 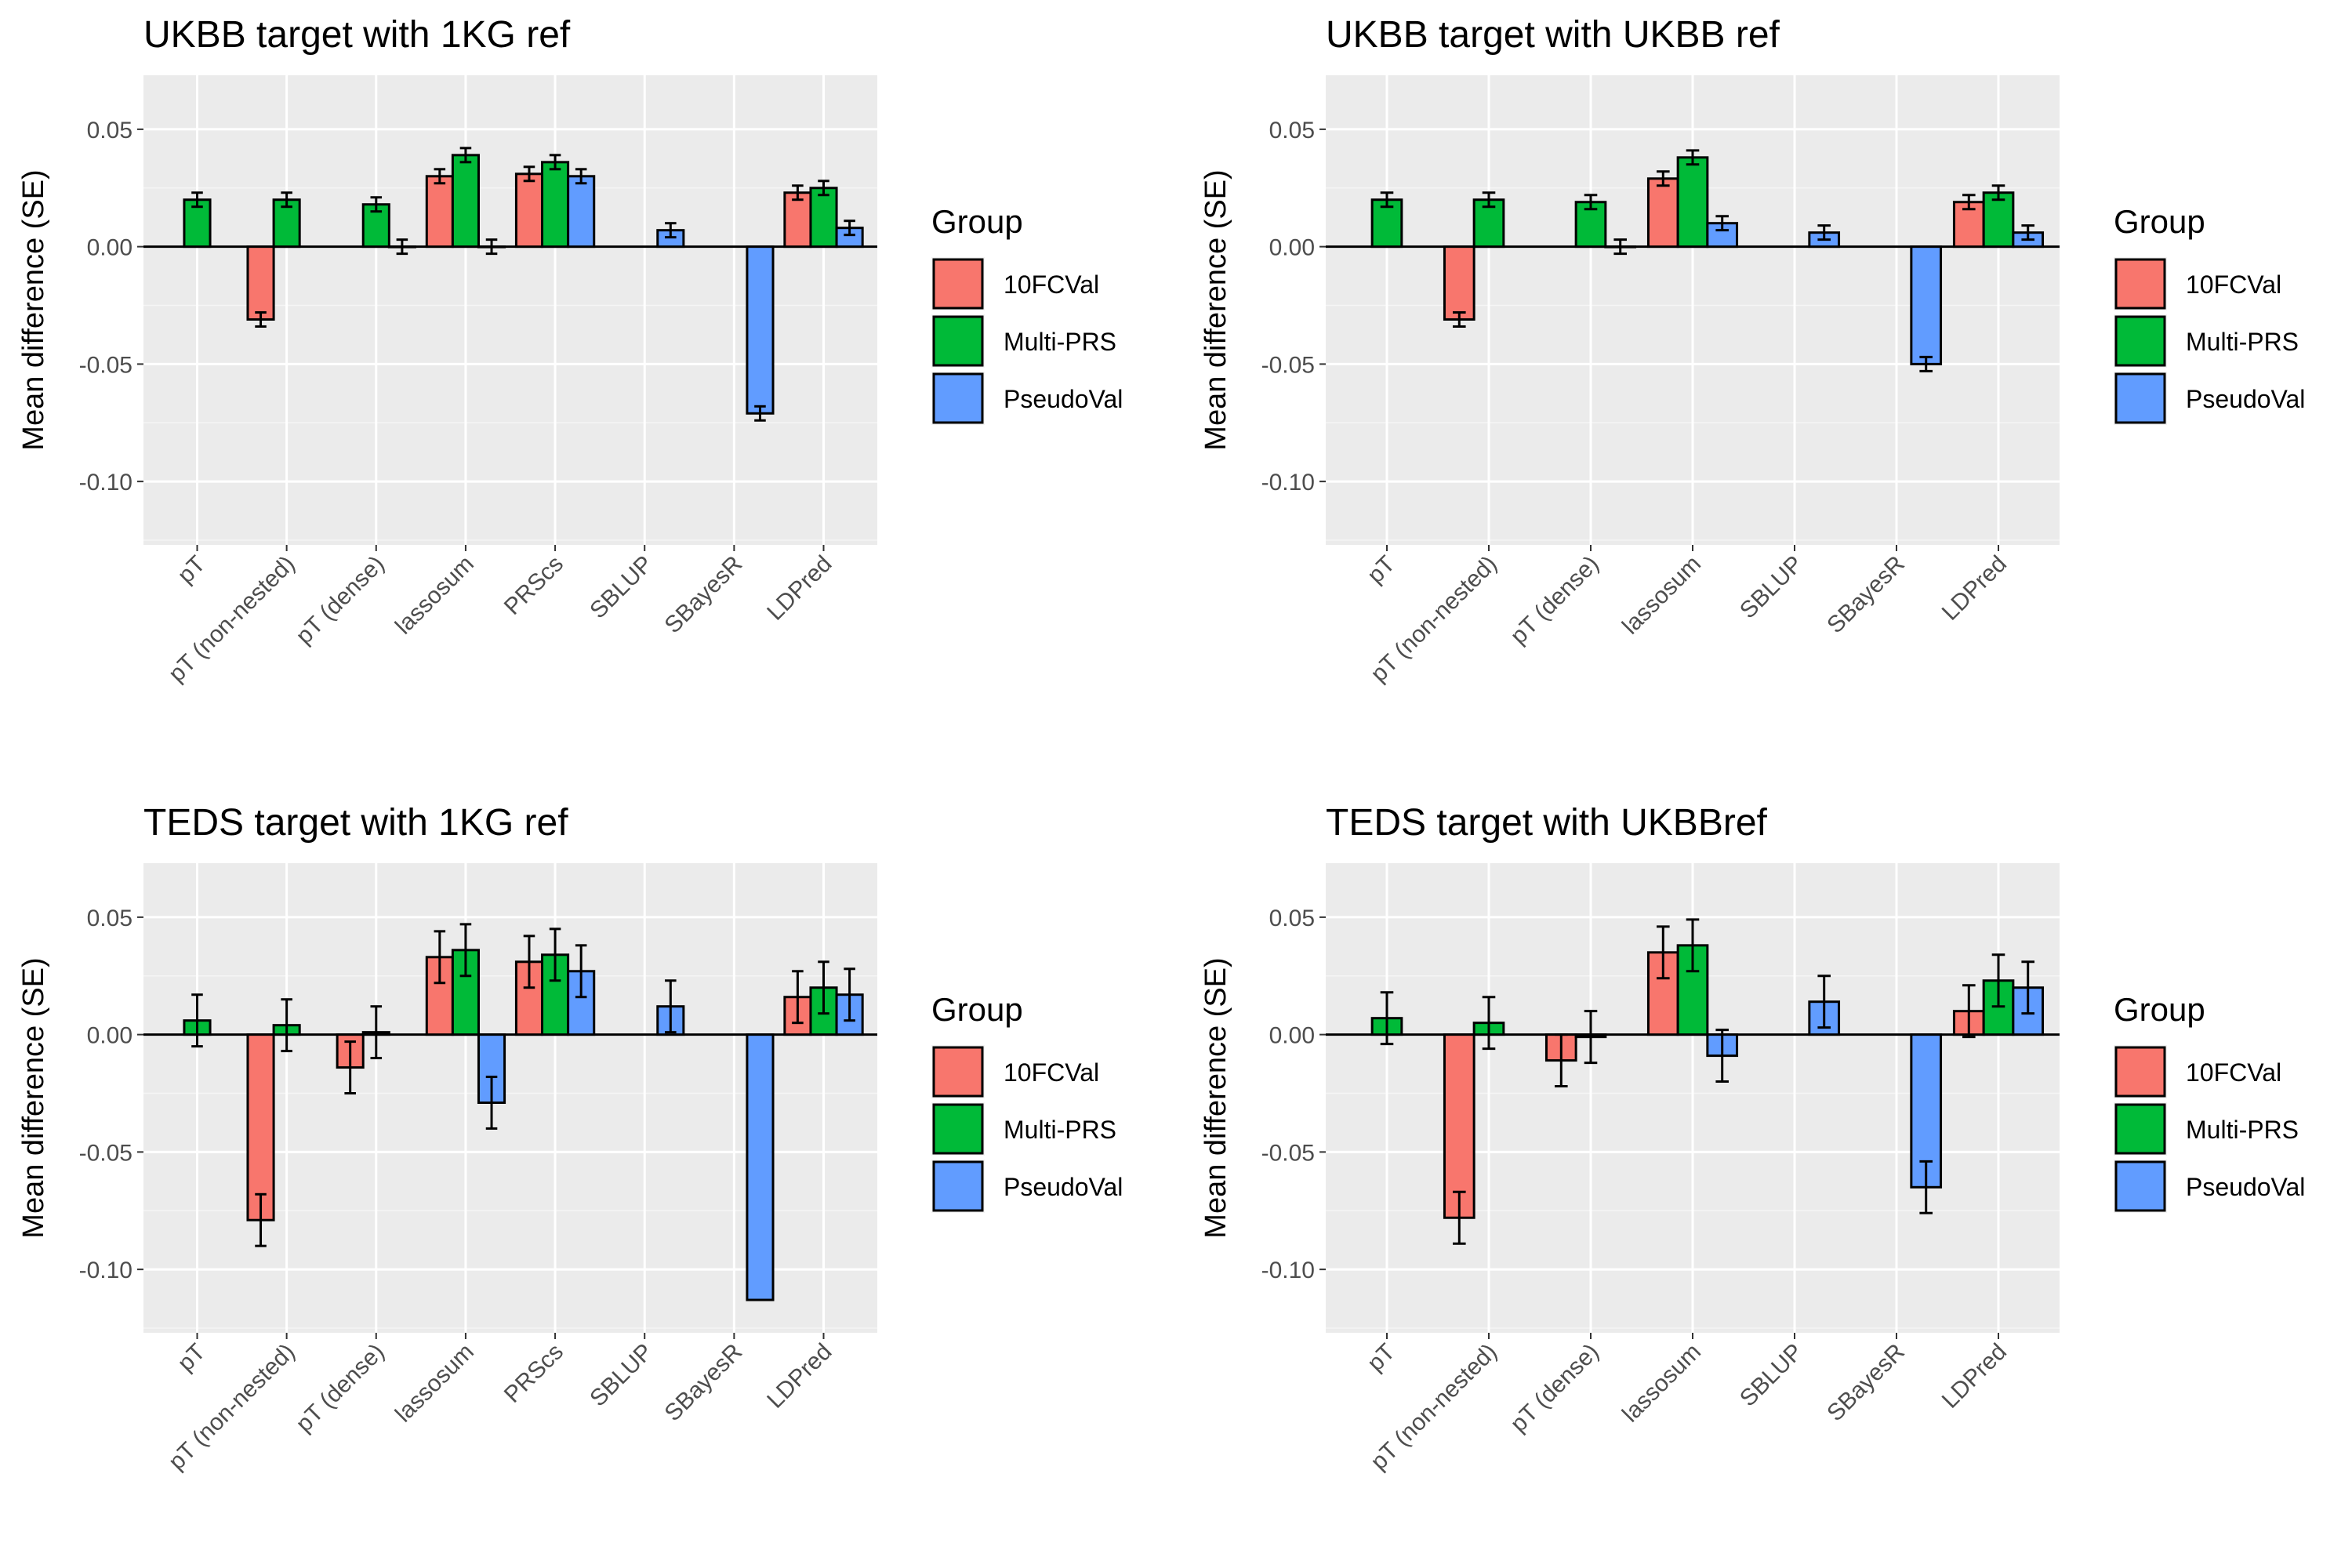 I want to click on chart-title: TEDS target with UKBBref, so click(x=1547, y=823).